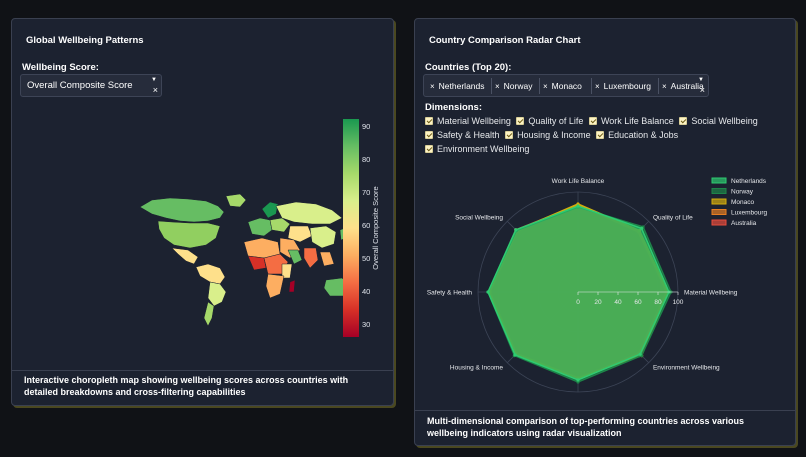  I want to click on colorbar-tick-70: 70, so click(366, 192).